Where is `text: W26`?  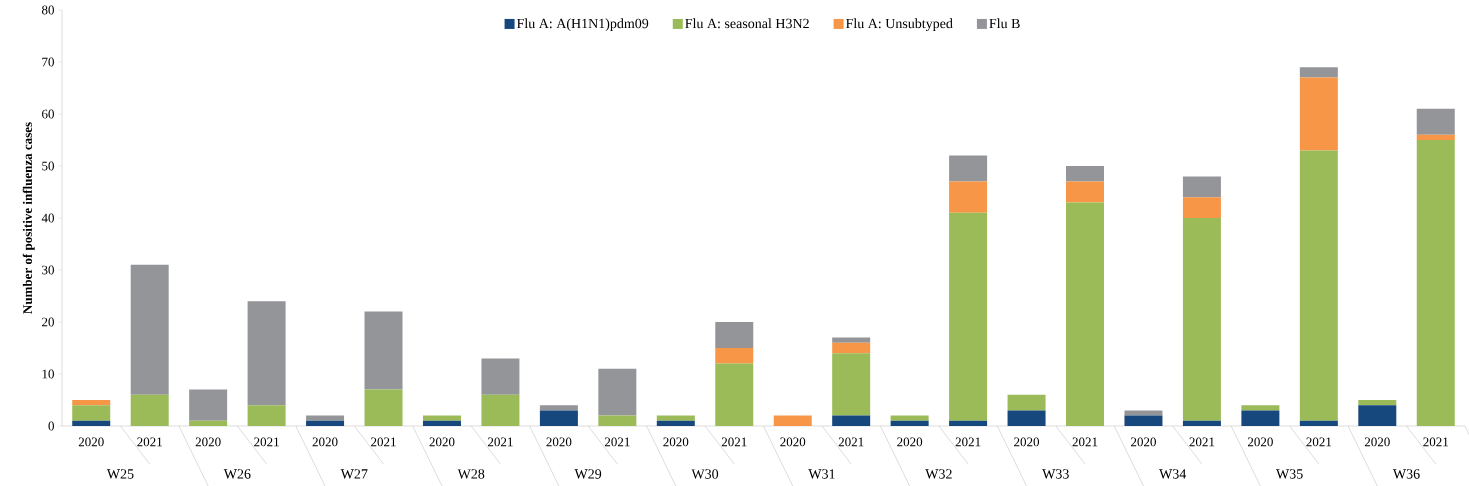 text: W26 is located at coordinates (237, 474).